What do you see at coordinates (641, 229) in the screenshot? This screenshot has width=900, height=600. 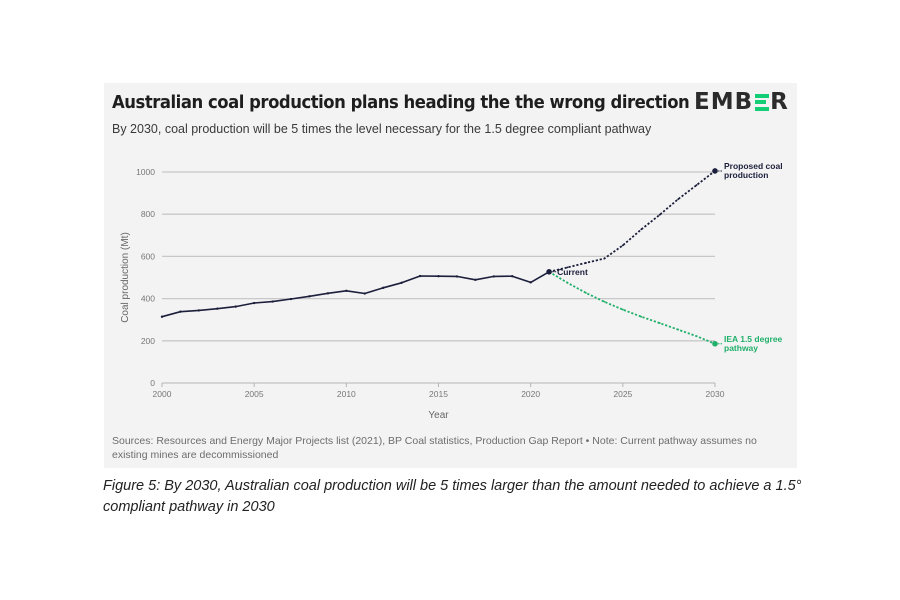 I see `data-point-proposed-coal-production-2026` at bounding box center [641, 229].